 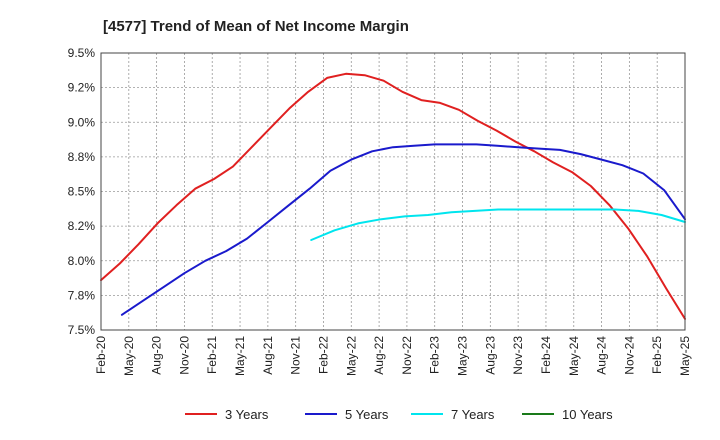 What do you see at coordinates (435, 355) in the screenshot?
I see `x-tick-label: Feb-23` at bounding box center [435, 355].